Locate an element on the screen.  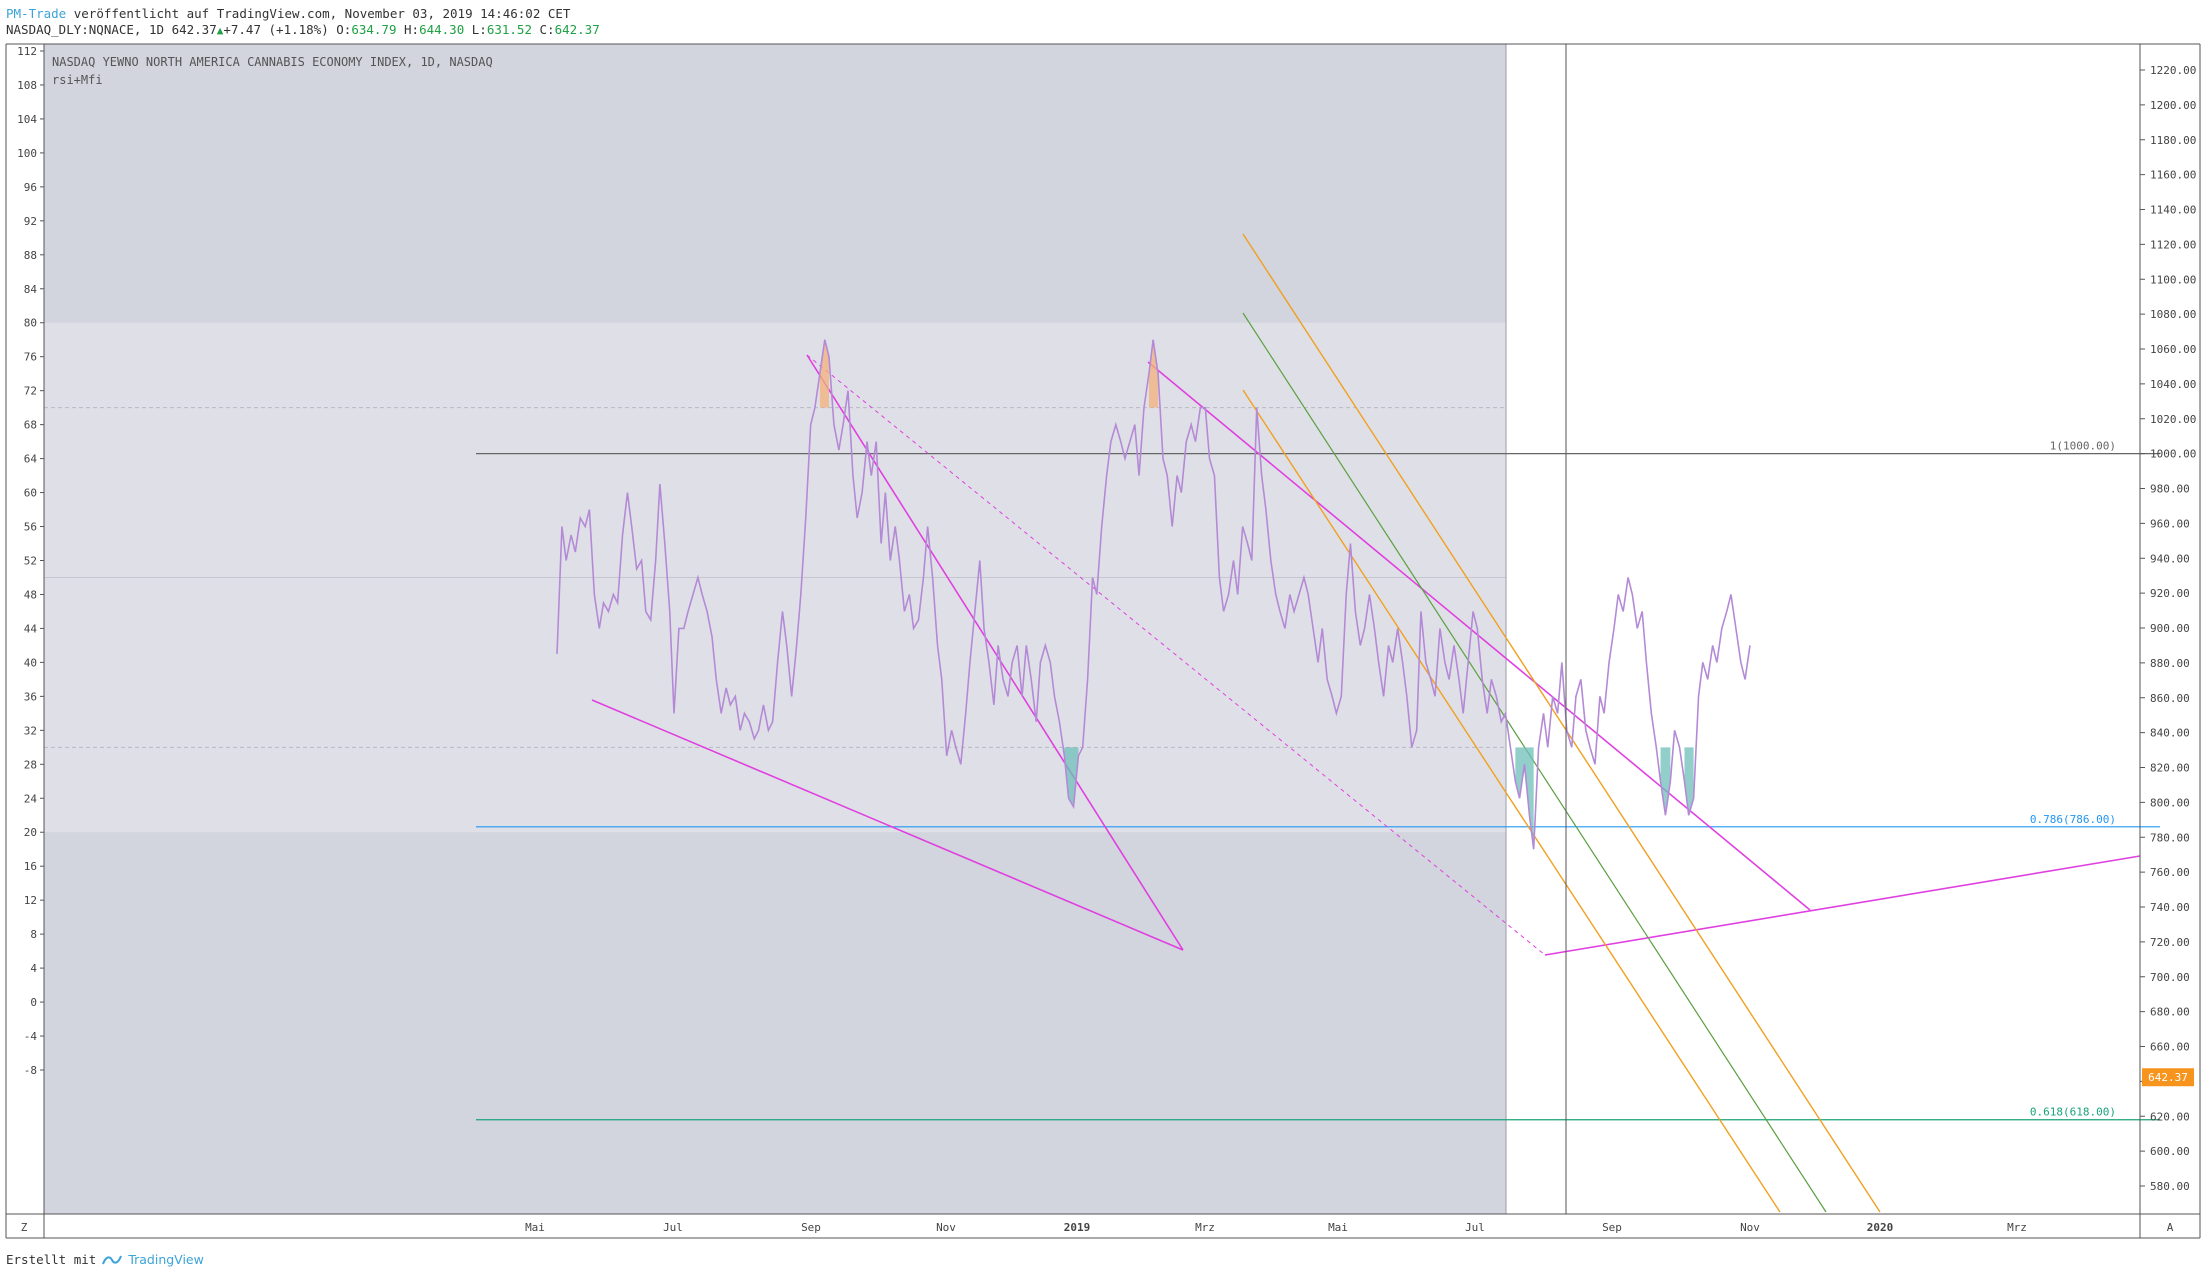
right-axis-label: 980.00 is located at coordinates (2170, 489).